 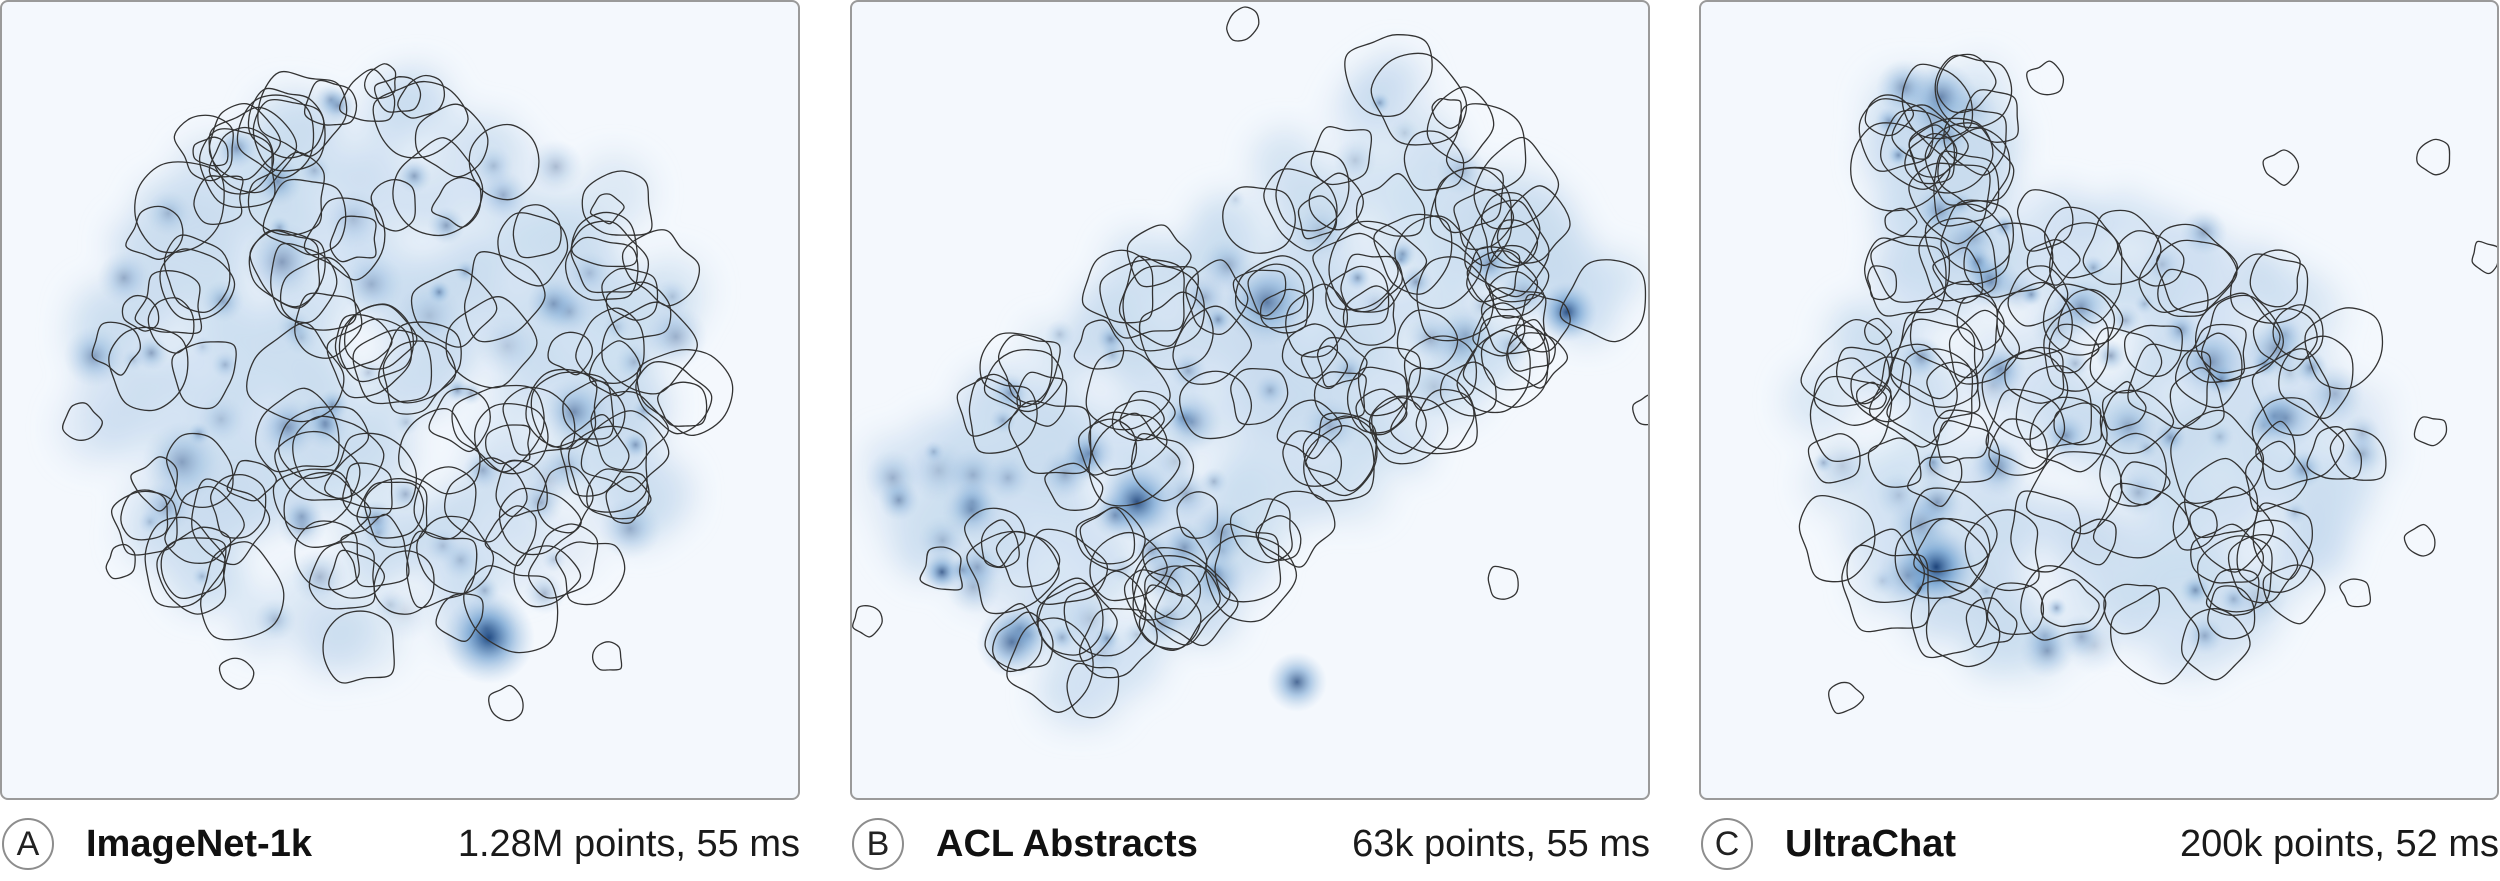 I want to click on panel-letter-badge: A, so click(x=28, y=844).